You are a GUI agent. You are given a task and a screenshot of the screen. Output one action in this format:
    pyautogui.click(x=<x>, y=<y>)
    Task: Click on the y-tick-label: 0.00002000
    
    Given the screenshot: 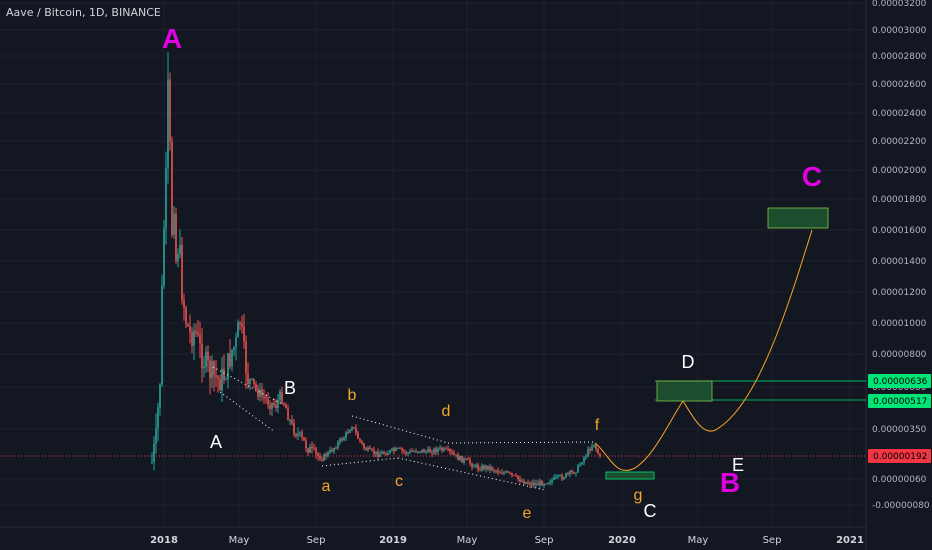 What is the action you would take?
    pyautogui.click(x=899, y=171)
    